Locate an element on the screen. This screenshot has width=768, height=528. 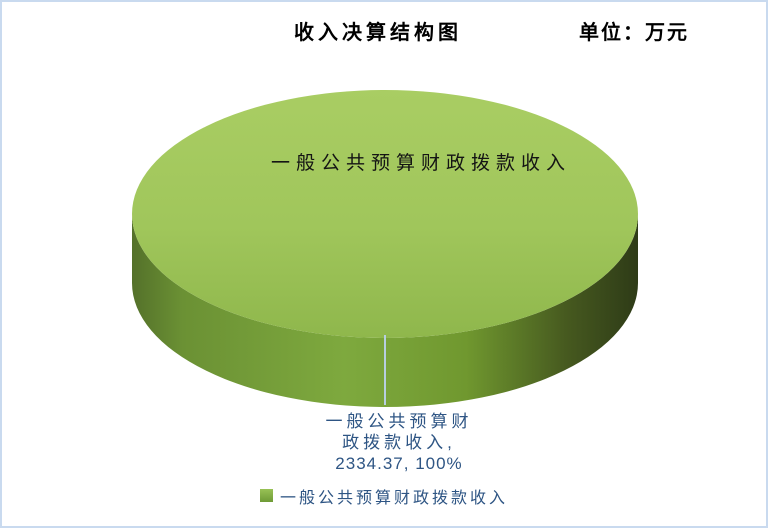
data-label-value: 2334.37, 100% is located at coordinates (399, 463).